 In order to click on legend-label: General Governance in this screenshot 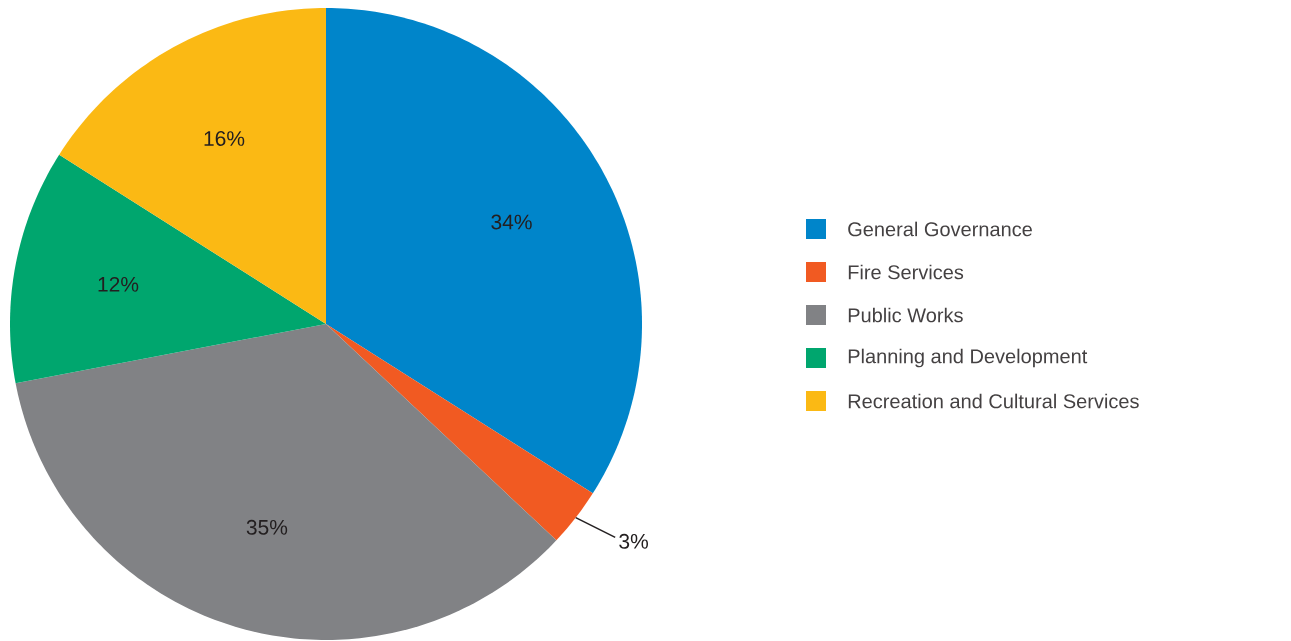, I will do `click(940, 229)`.